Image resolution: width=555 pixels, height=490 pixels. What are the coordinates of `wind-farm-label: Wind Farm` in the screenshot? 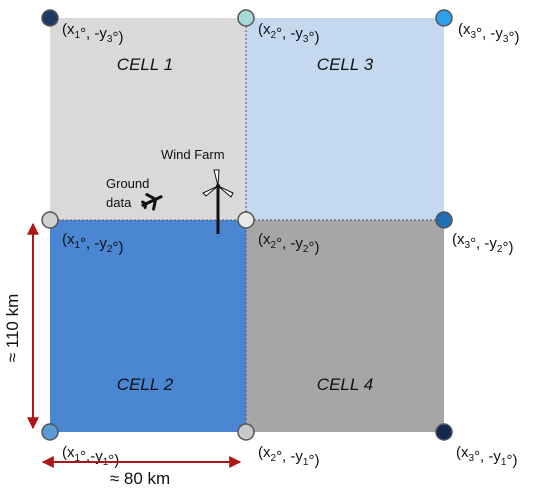 It's located at (193, 154).